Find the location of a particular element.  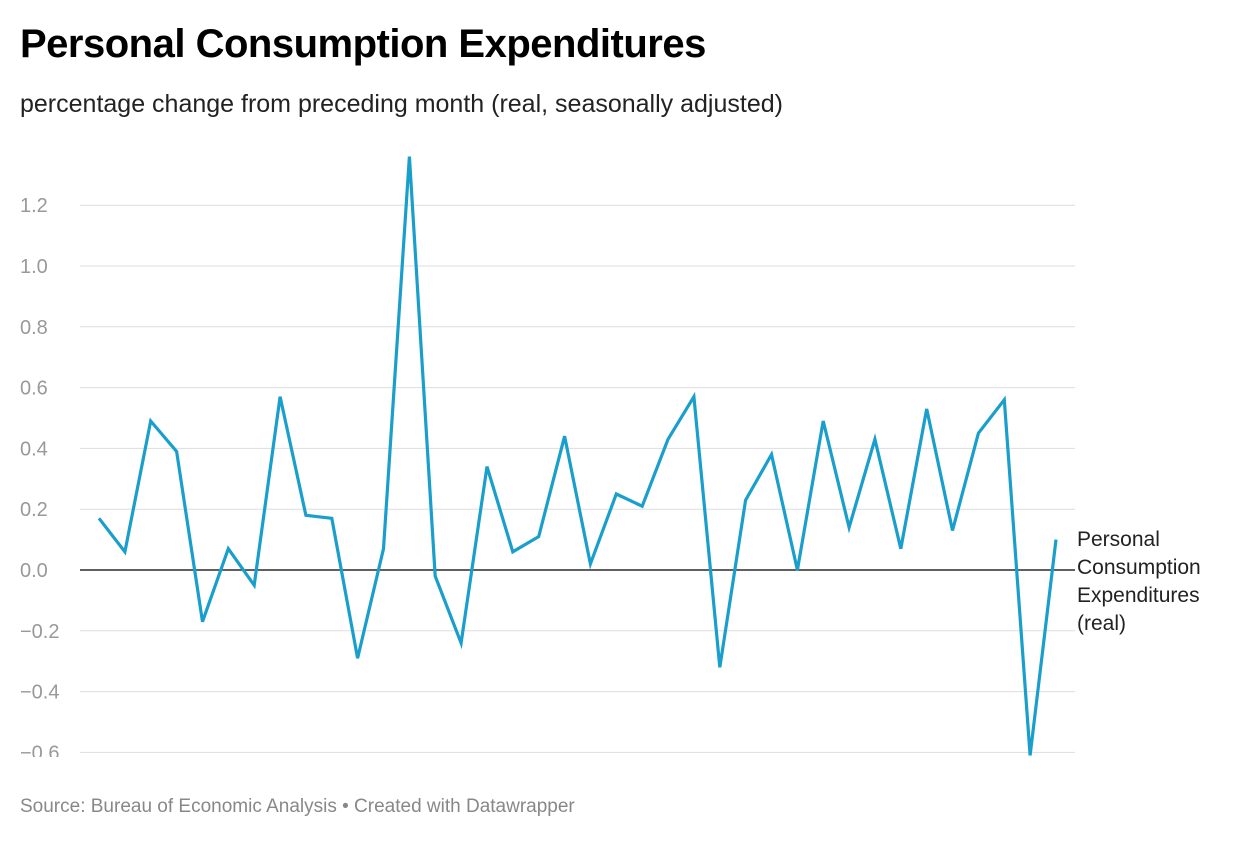

series-label: (real) is located at coordinates (1101, 623).